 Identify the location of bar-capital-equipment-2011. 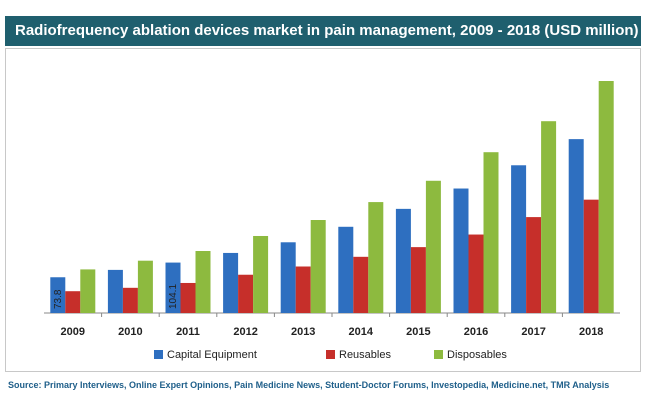
(173, 287).